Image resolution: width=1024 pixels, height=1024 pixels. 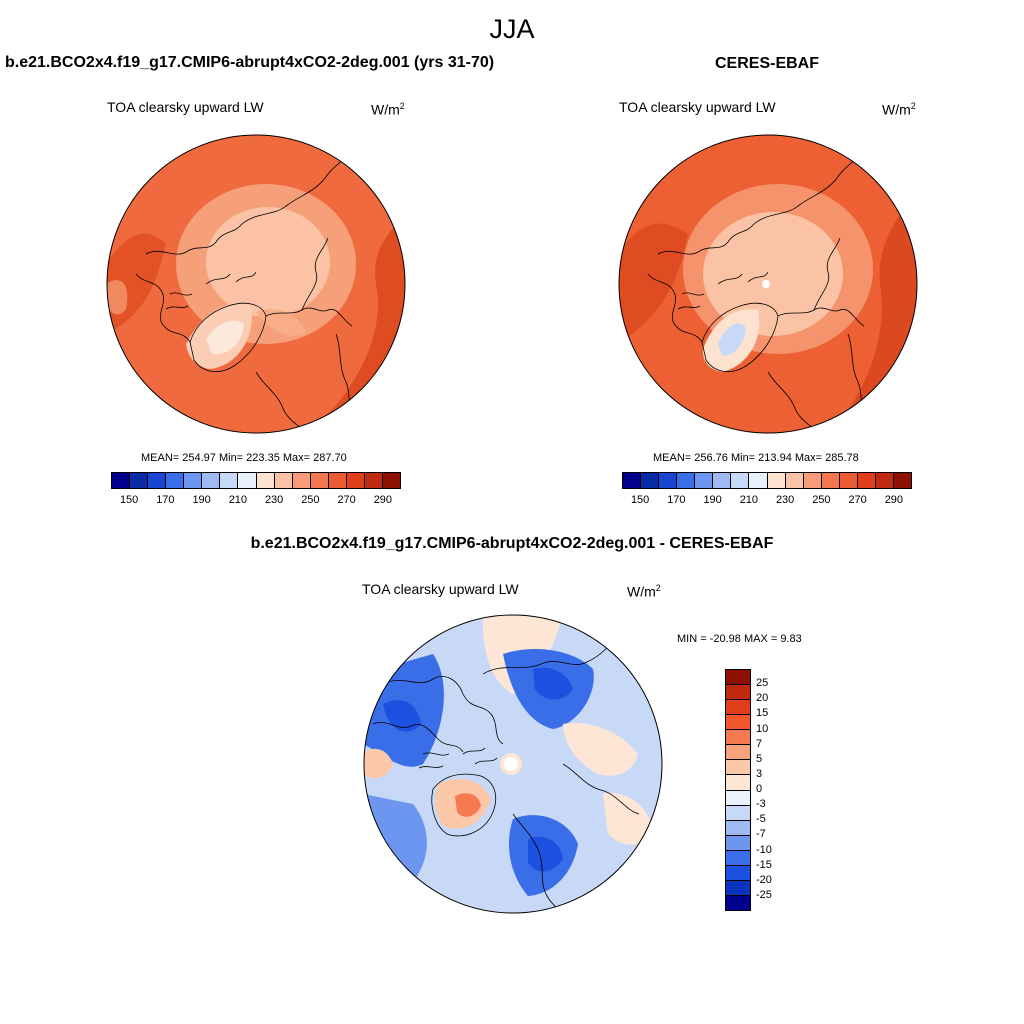 What do you see at coordinates (761, 804) in the screenshot?
I see `colorbar-tick-label: -3` at bounding box center [761, 804].